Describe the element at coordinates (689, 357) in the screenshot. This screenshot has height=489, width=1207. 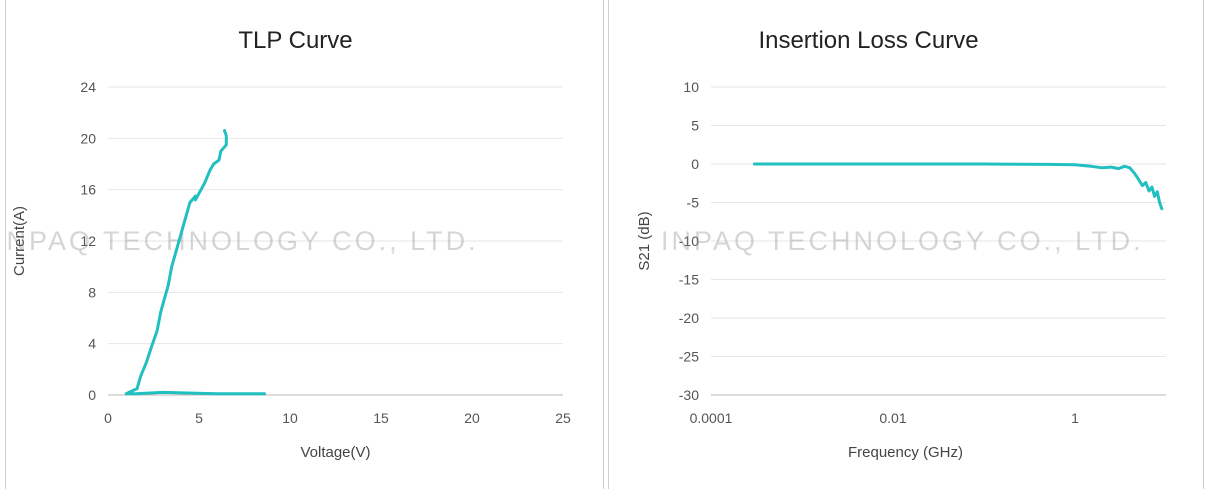
I see `y-tick-label: -25` at that location.